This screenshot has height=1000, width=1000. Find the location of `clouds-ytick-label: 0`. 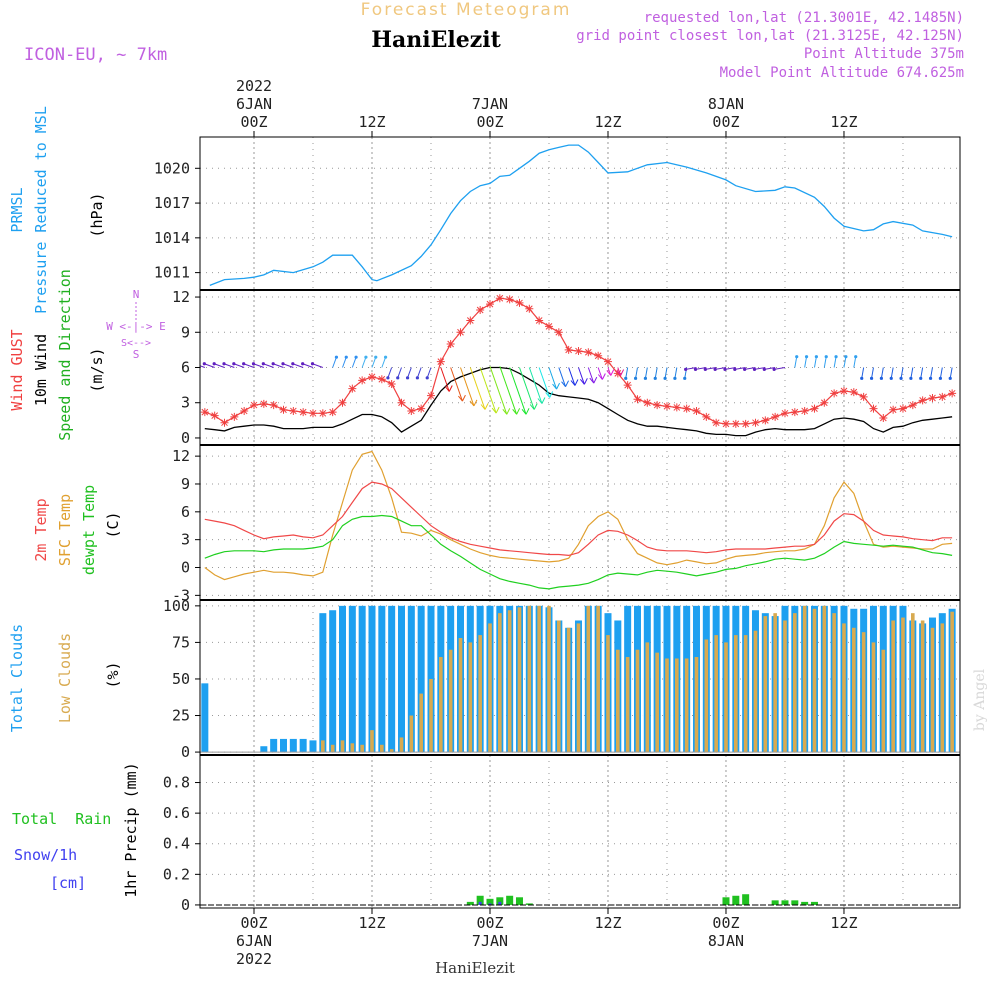

clouds-ytick-label: 0 is located at coordinates (185, 752).